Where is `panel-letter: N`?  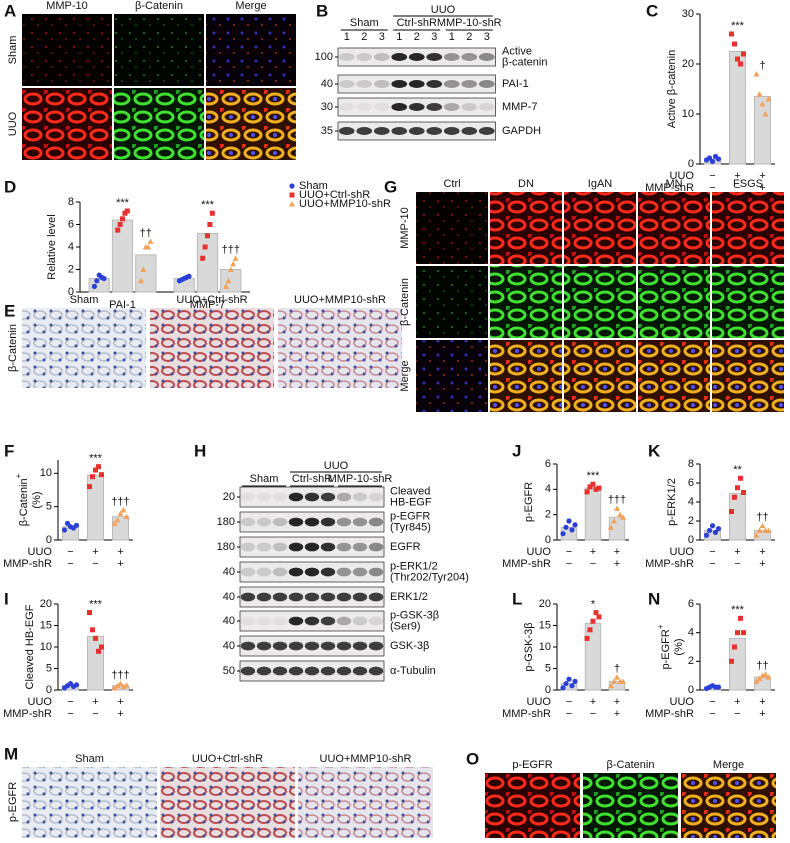 panel-letter: N is located at coordinates (654, 598).